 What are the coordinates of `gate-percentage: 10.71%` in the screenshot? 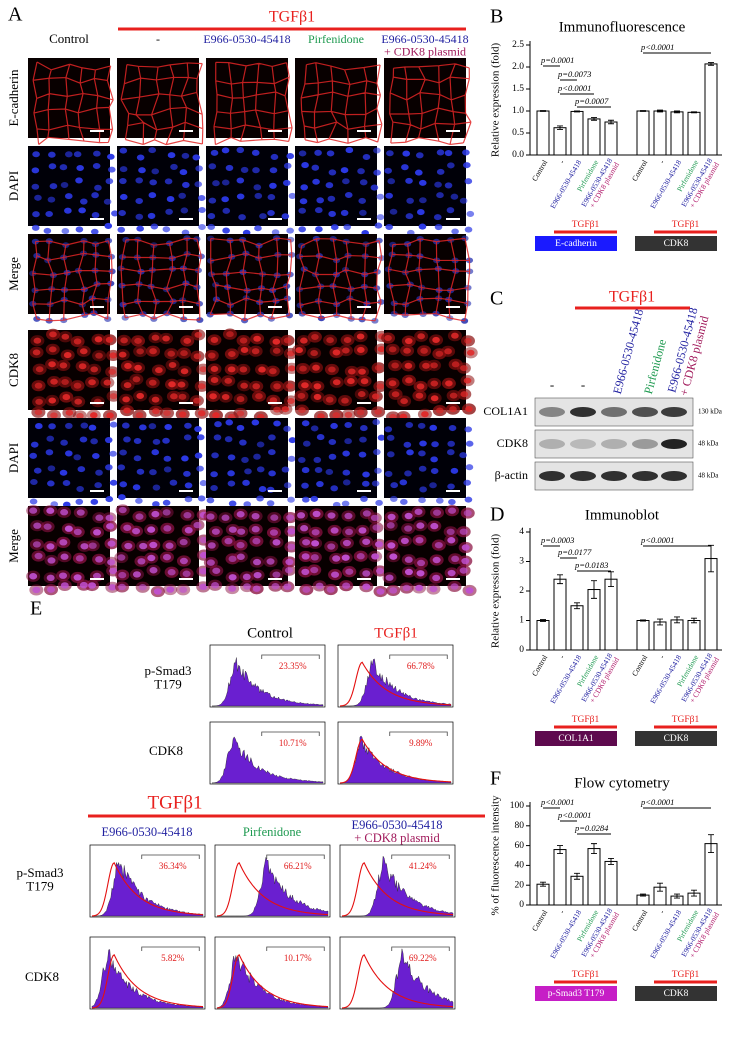 It's located at (293, 743).